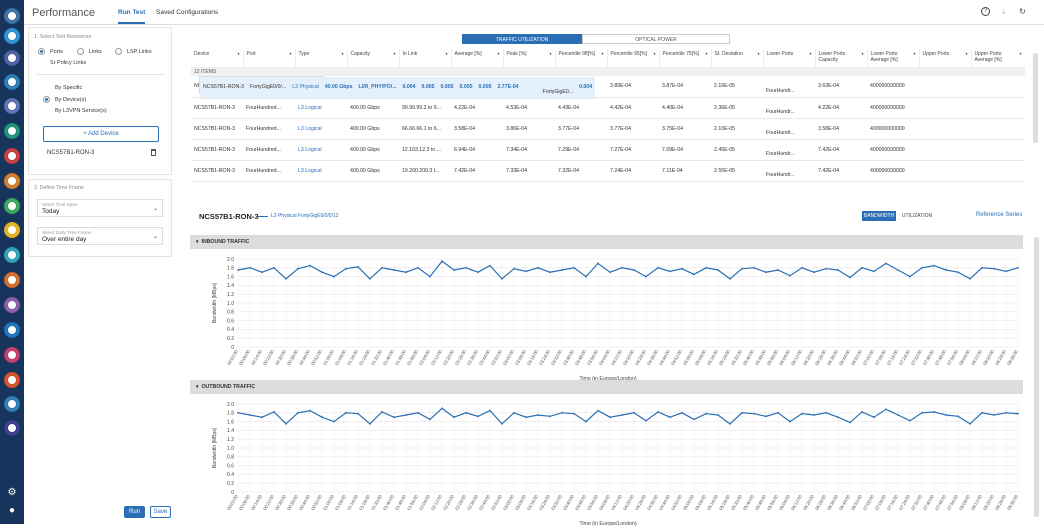 Image resolution: width=1044 pixels, height=528 pixels. What do you see at coordinates (155, 237) in the screenshot?
I see `chevron-down-icon: ⌄` at bounding box center [155, 237].